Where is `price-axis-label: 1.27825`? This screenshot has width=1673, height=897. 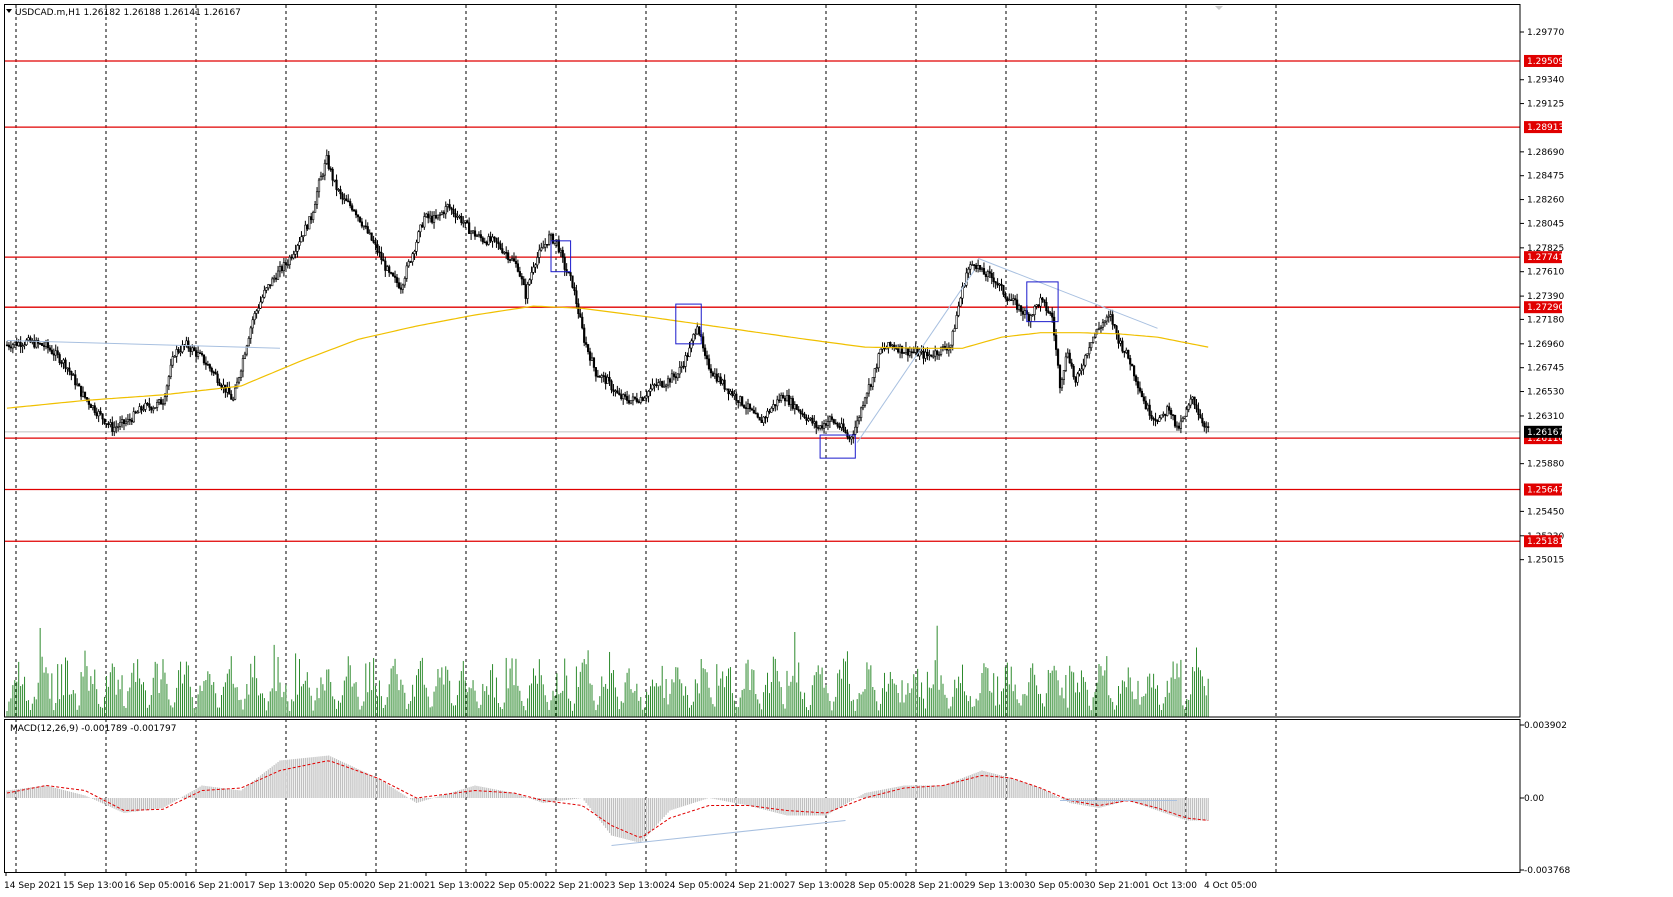 price-axis-label: 1.27825 is located at coordinates (1545, 249).